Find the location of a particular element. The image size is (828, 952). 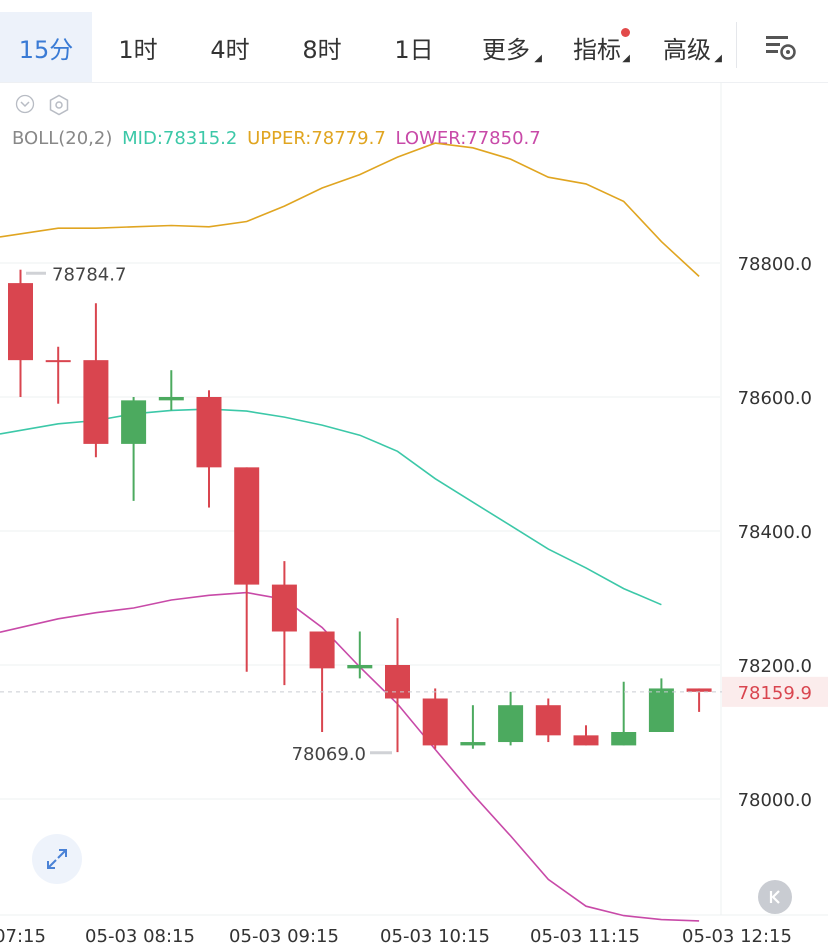

x-tick-label: 05-03 09:15 is located at coordinates (284, 936).